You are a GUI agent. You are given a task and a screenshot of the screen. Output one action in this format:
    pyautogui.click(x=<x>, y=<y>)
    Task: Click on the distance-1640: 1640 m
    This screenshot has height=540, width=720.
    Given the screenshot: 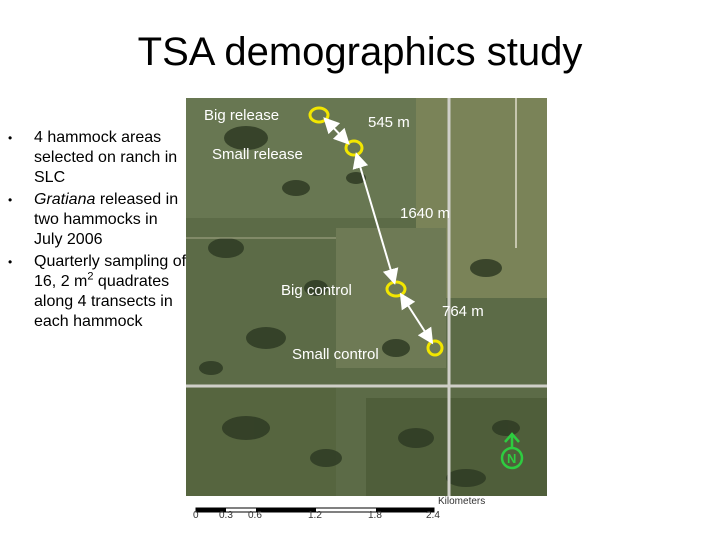 What is the action you would take?
    pyautogui.click(x=425, y=213)
    